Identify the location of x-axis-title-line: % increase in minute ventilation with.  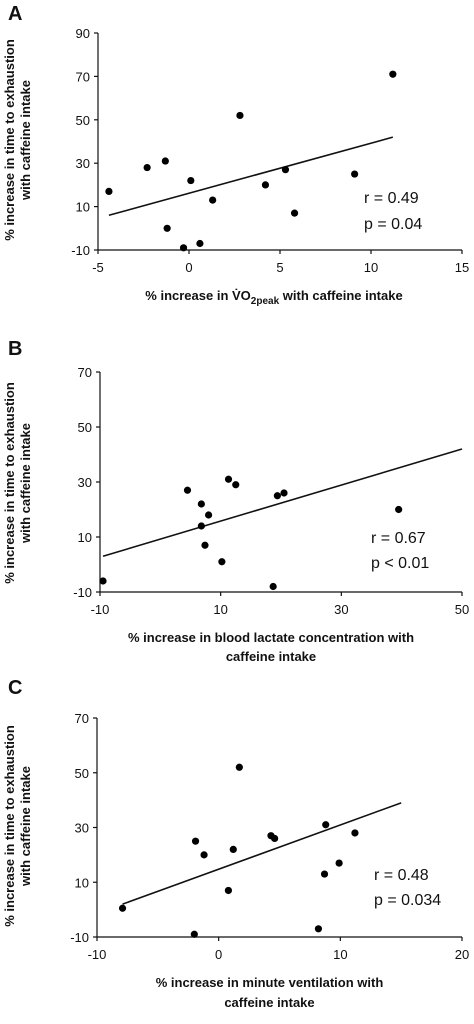
(270, 982).